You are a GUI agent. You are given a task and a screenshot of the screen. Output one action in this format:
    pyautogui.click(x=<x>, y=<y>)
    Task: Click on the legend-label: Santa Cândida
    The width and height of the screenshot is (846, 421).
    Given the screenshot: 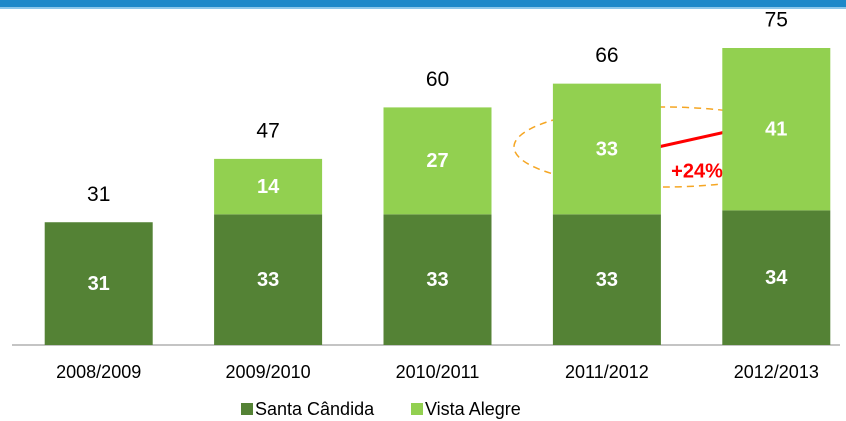 What is the action you would take?
    pyautogui.click(x=315, y=409)
    